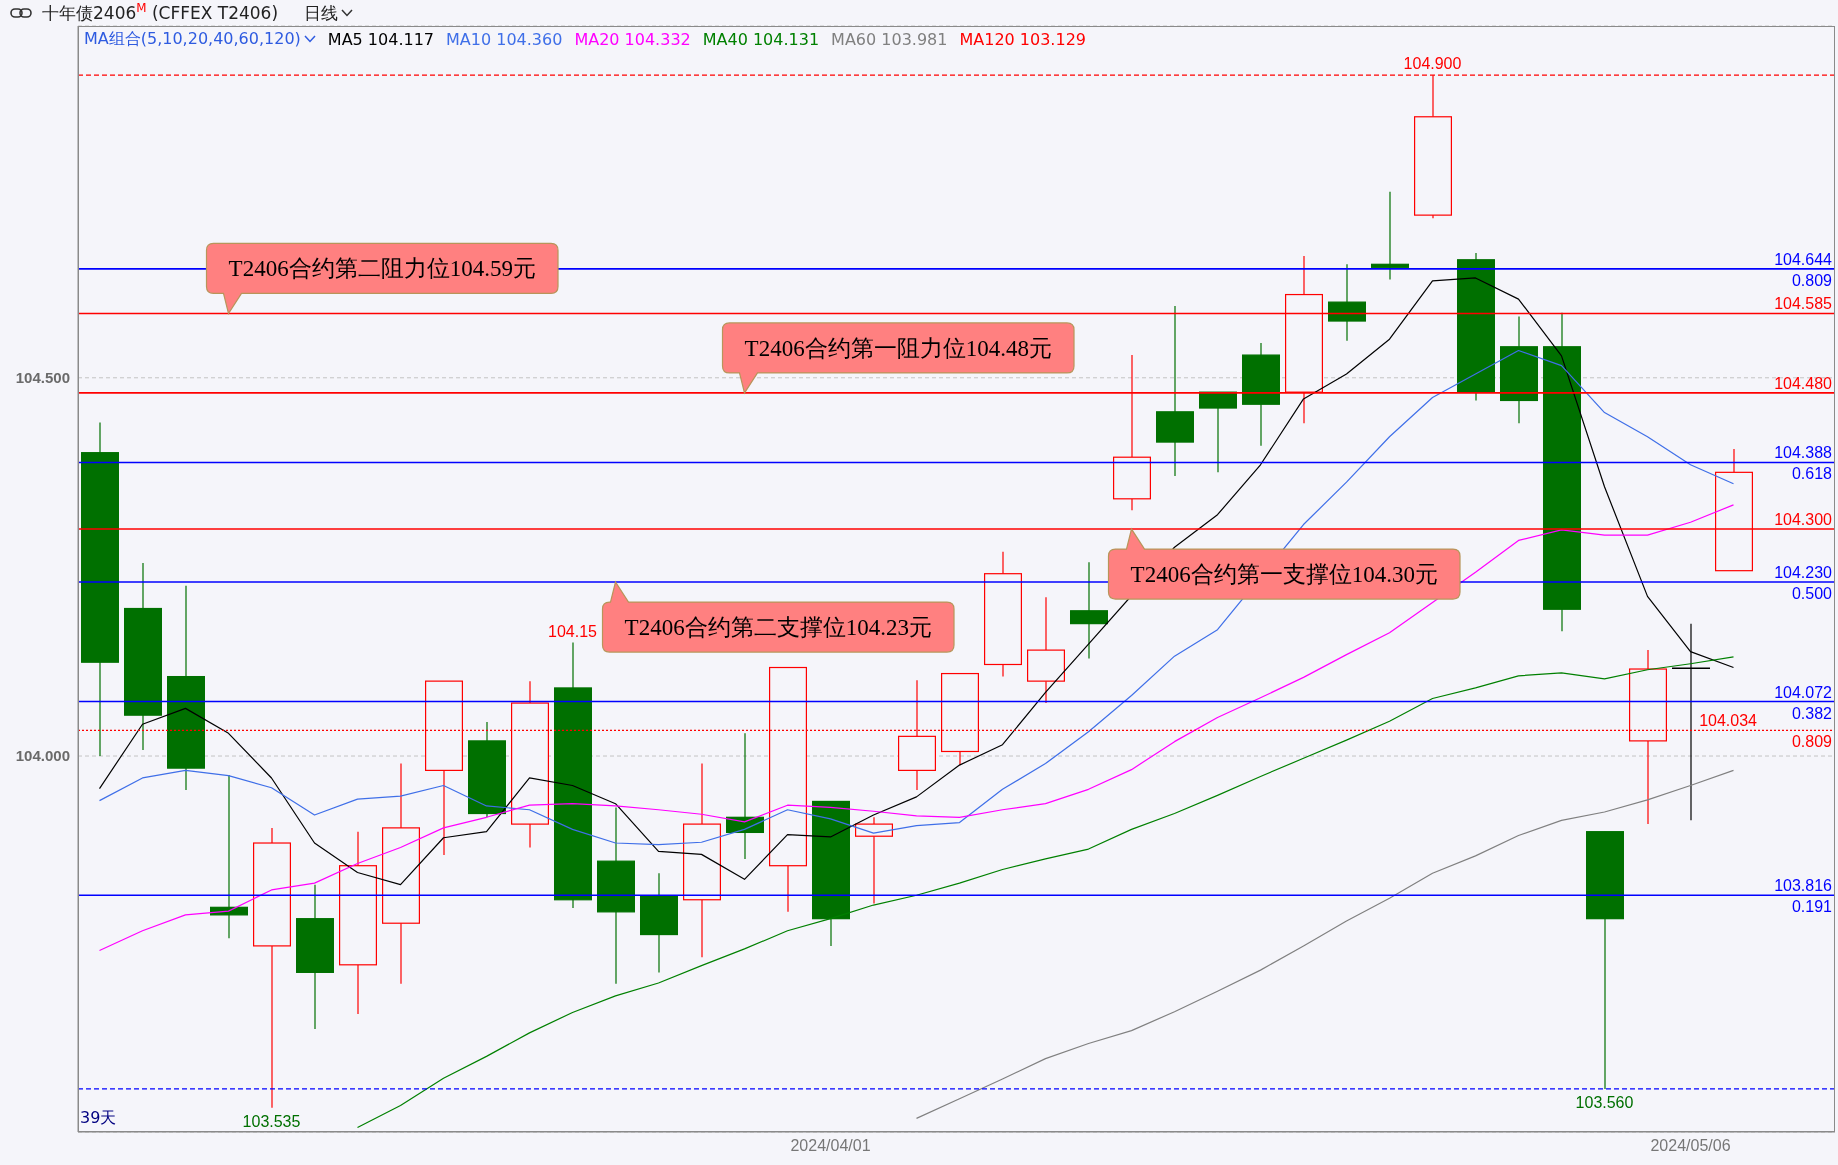  What do you see at coordinates (321, 13) in the screenshot?
I see `chart-subtitle: 日线` at bounding box center [321, 13].